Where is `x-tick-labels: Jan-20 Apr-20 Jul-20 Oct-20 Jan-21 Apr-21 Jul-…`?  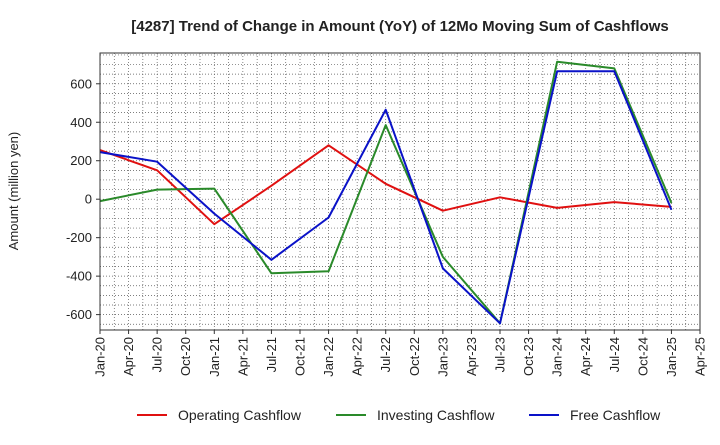 x-tick-labels: Jan-20 Apr-20 Jul-20 Oct-20 Jan-21 Apr-21 Jul-… is located at coordinates (400, 353).